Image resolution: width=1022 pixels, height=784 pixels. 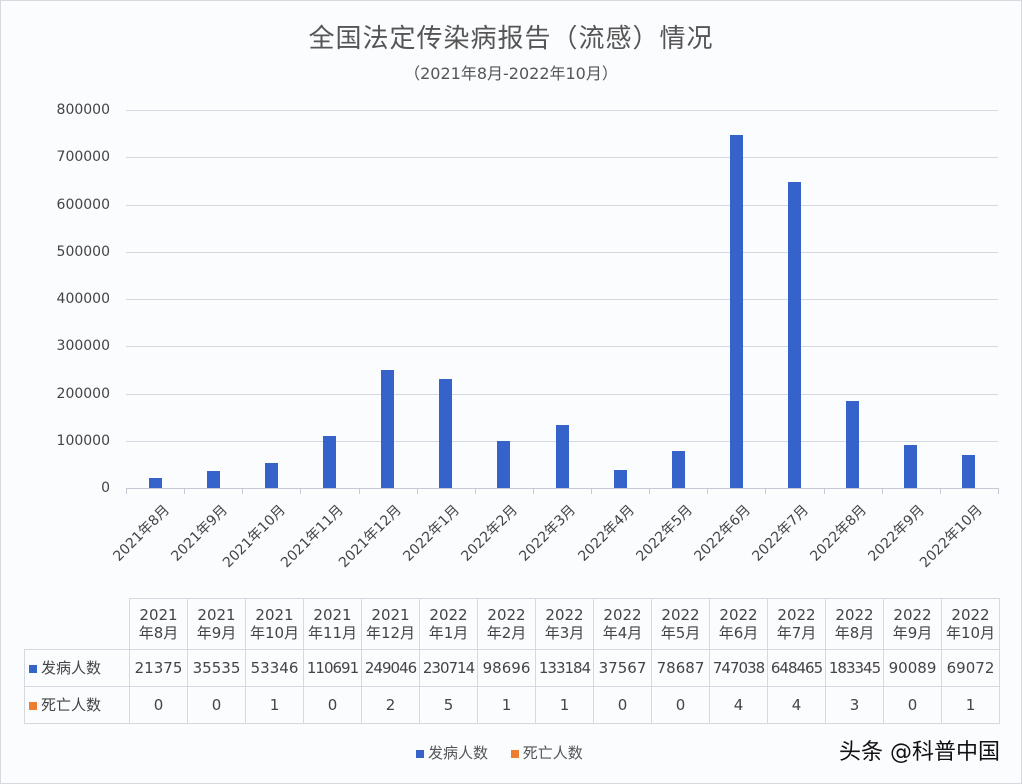 What do you see at coordinates (452, 753) in the screenshot?
I see `legend-item-incidence: 发病人数` at bounding box center [452, 753].